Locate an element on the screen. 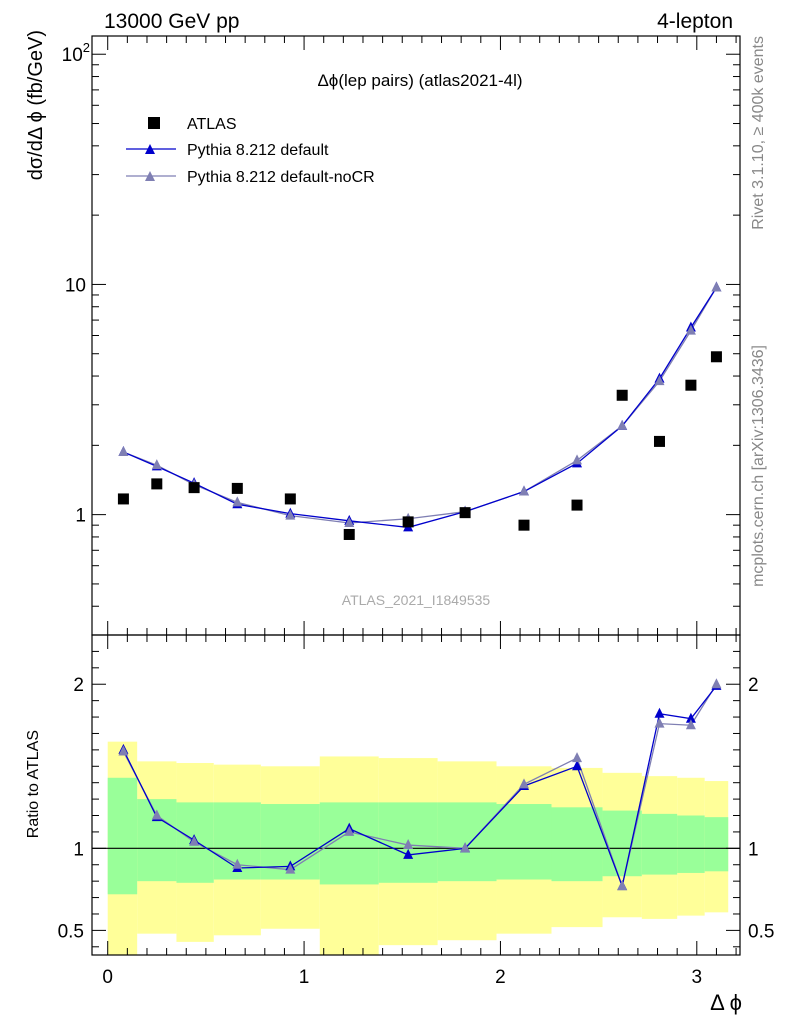 The width and height of the screenshot is (786, 1024). legend-atlas-marker is located at coordinates (154, 123).